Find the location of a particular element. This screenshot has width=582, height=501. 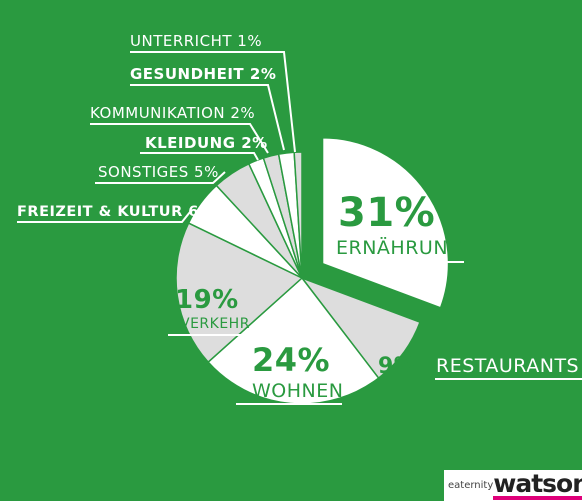

label-freizeit: FREIZEIT & KULTUR 6% is located at coordinates (115, 212).